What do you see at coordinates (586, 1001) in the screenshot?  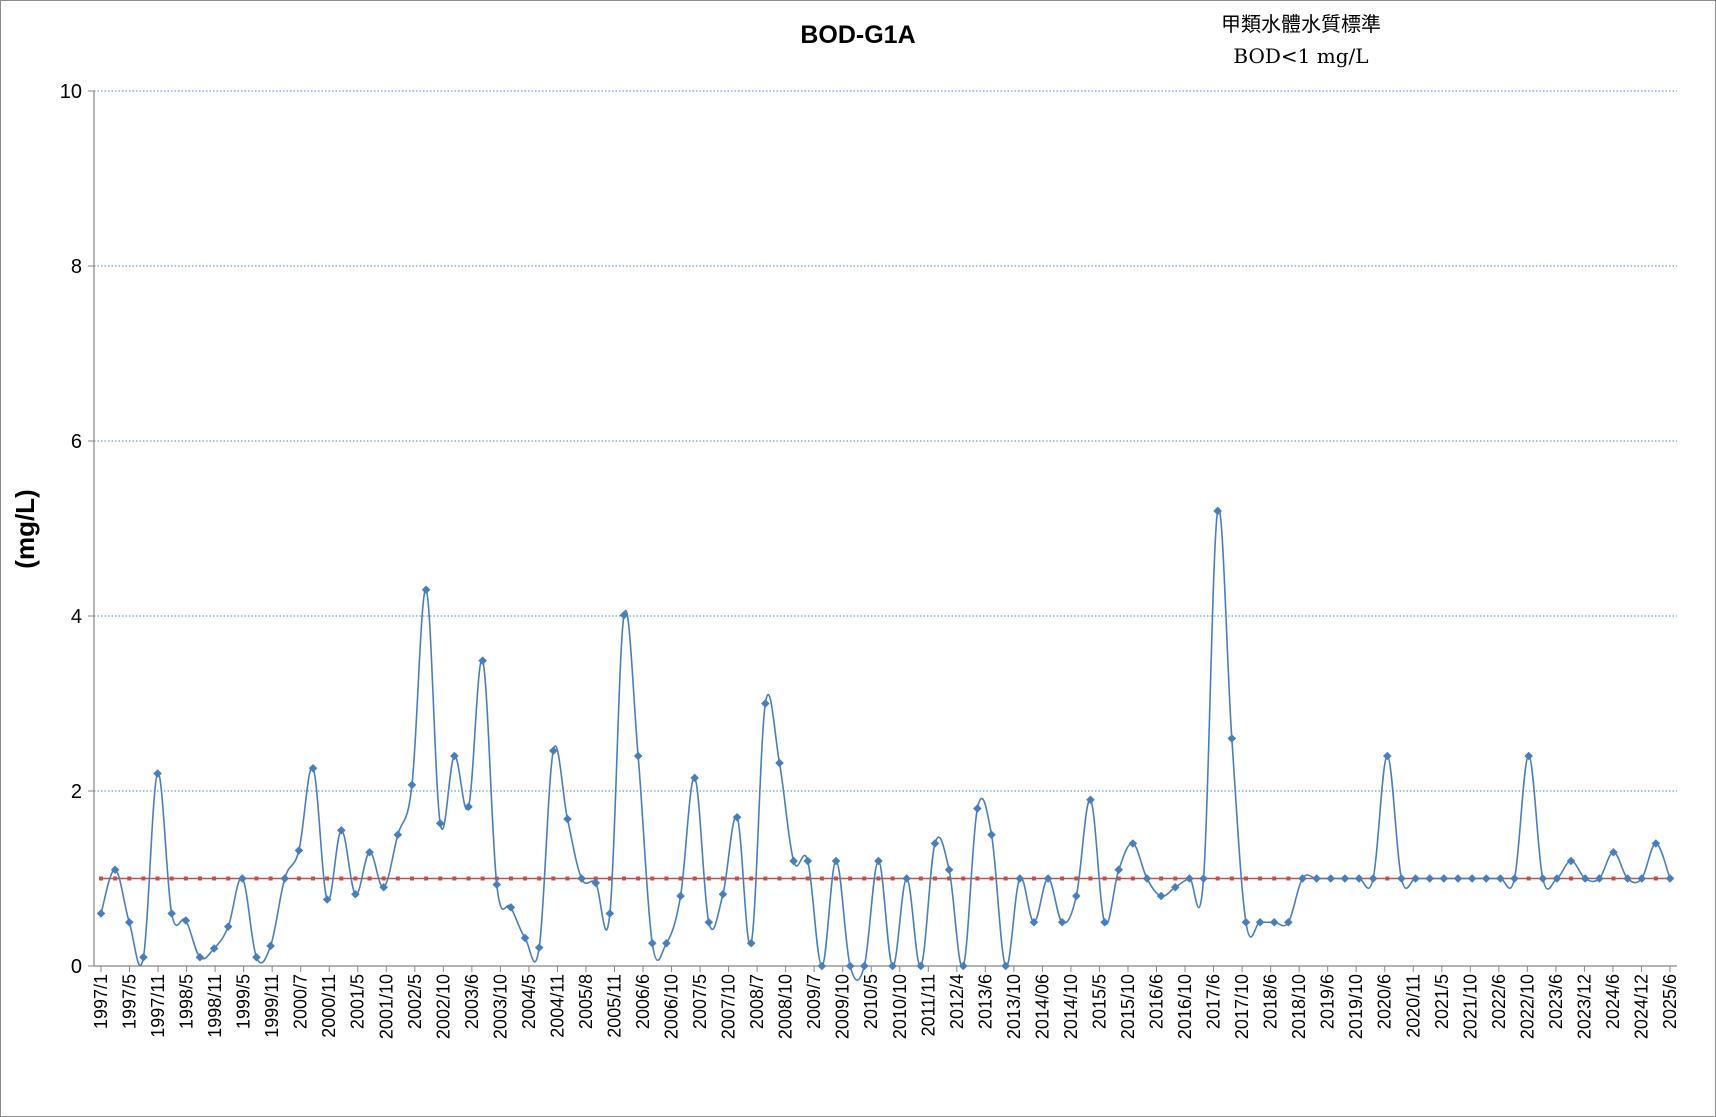 I see `x-tick-label: 2005/8` at bounding box center [586, 1001].